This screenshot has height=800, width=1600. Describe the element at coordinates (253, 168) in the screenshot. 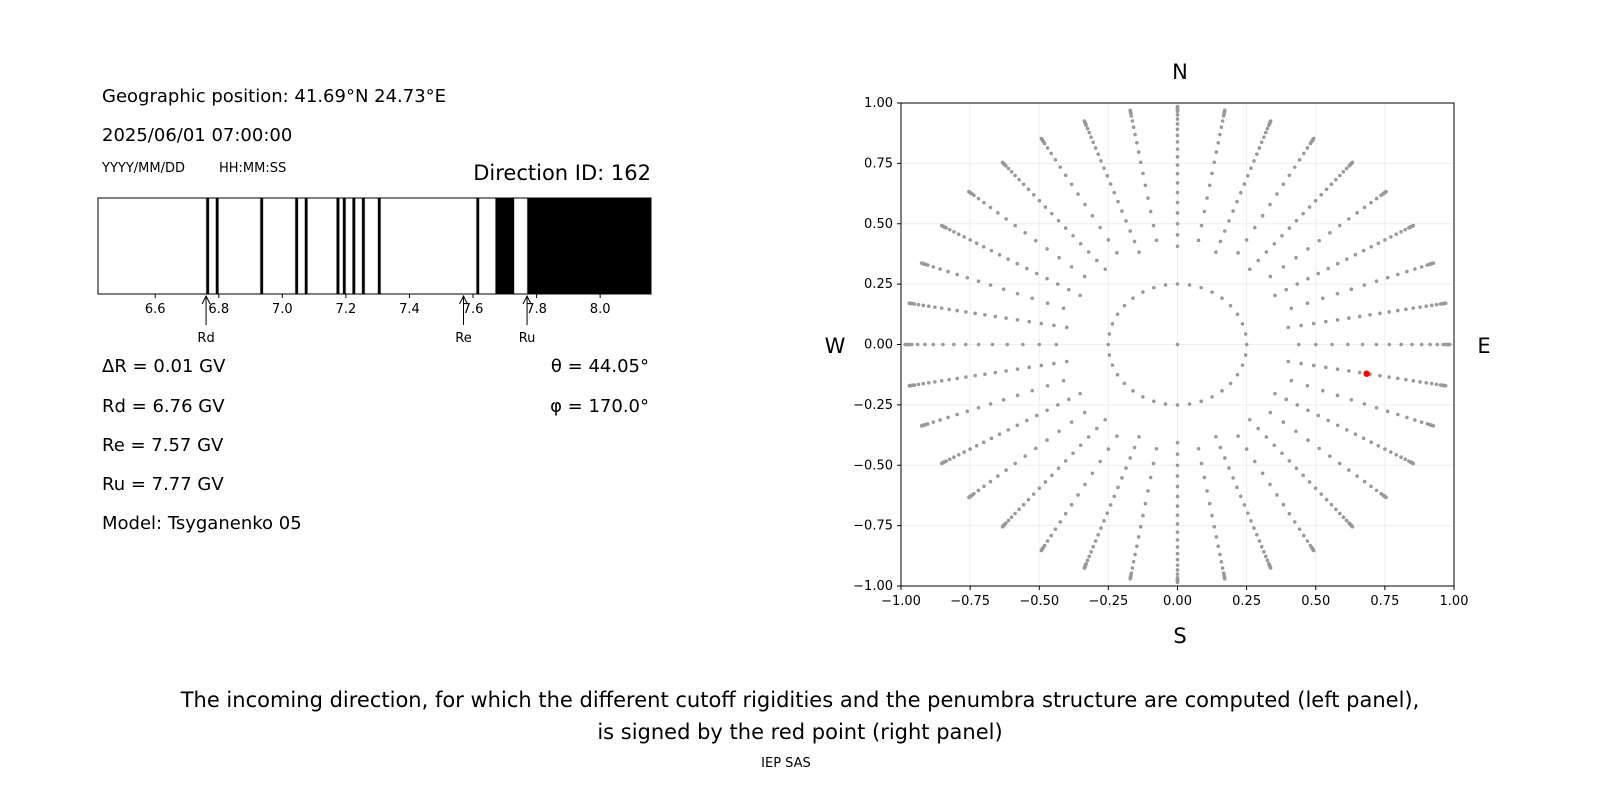

I see `time-format-label: HH:MM:SS` at that location.